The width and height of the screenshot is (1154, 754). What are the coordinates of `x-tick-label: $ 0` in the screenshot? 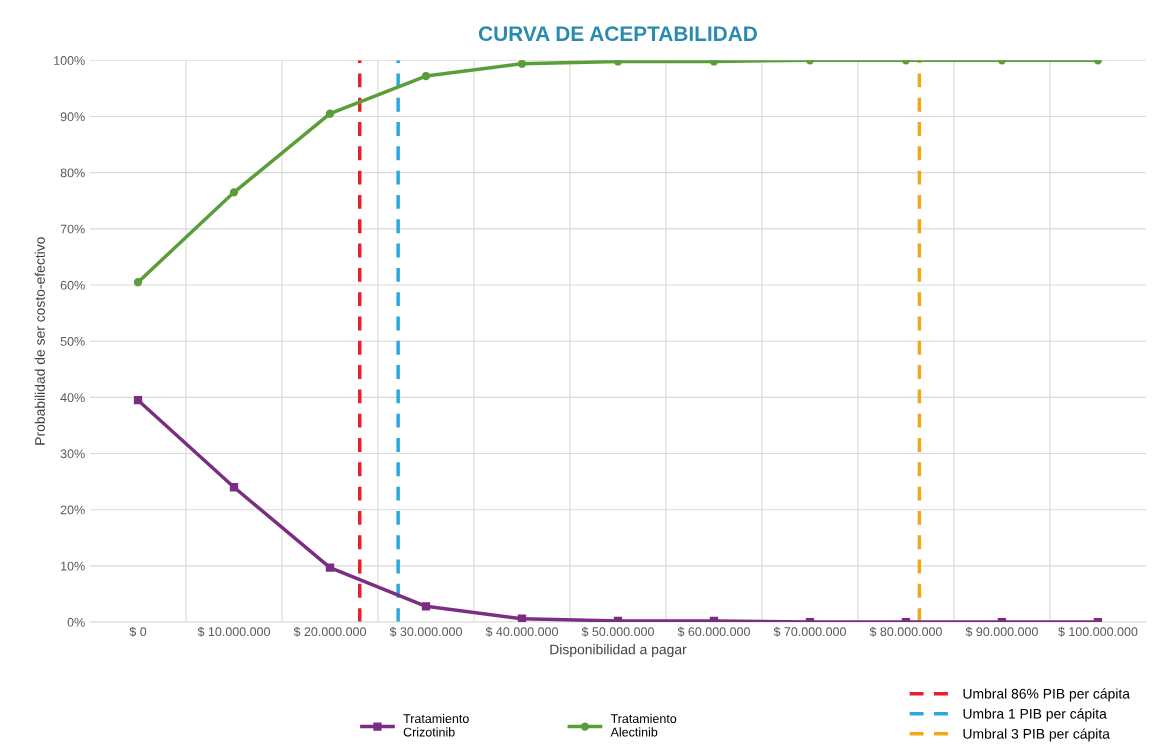 It's located at (138, 631).